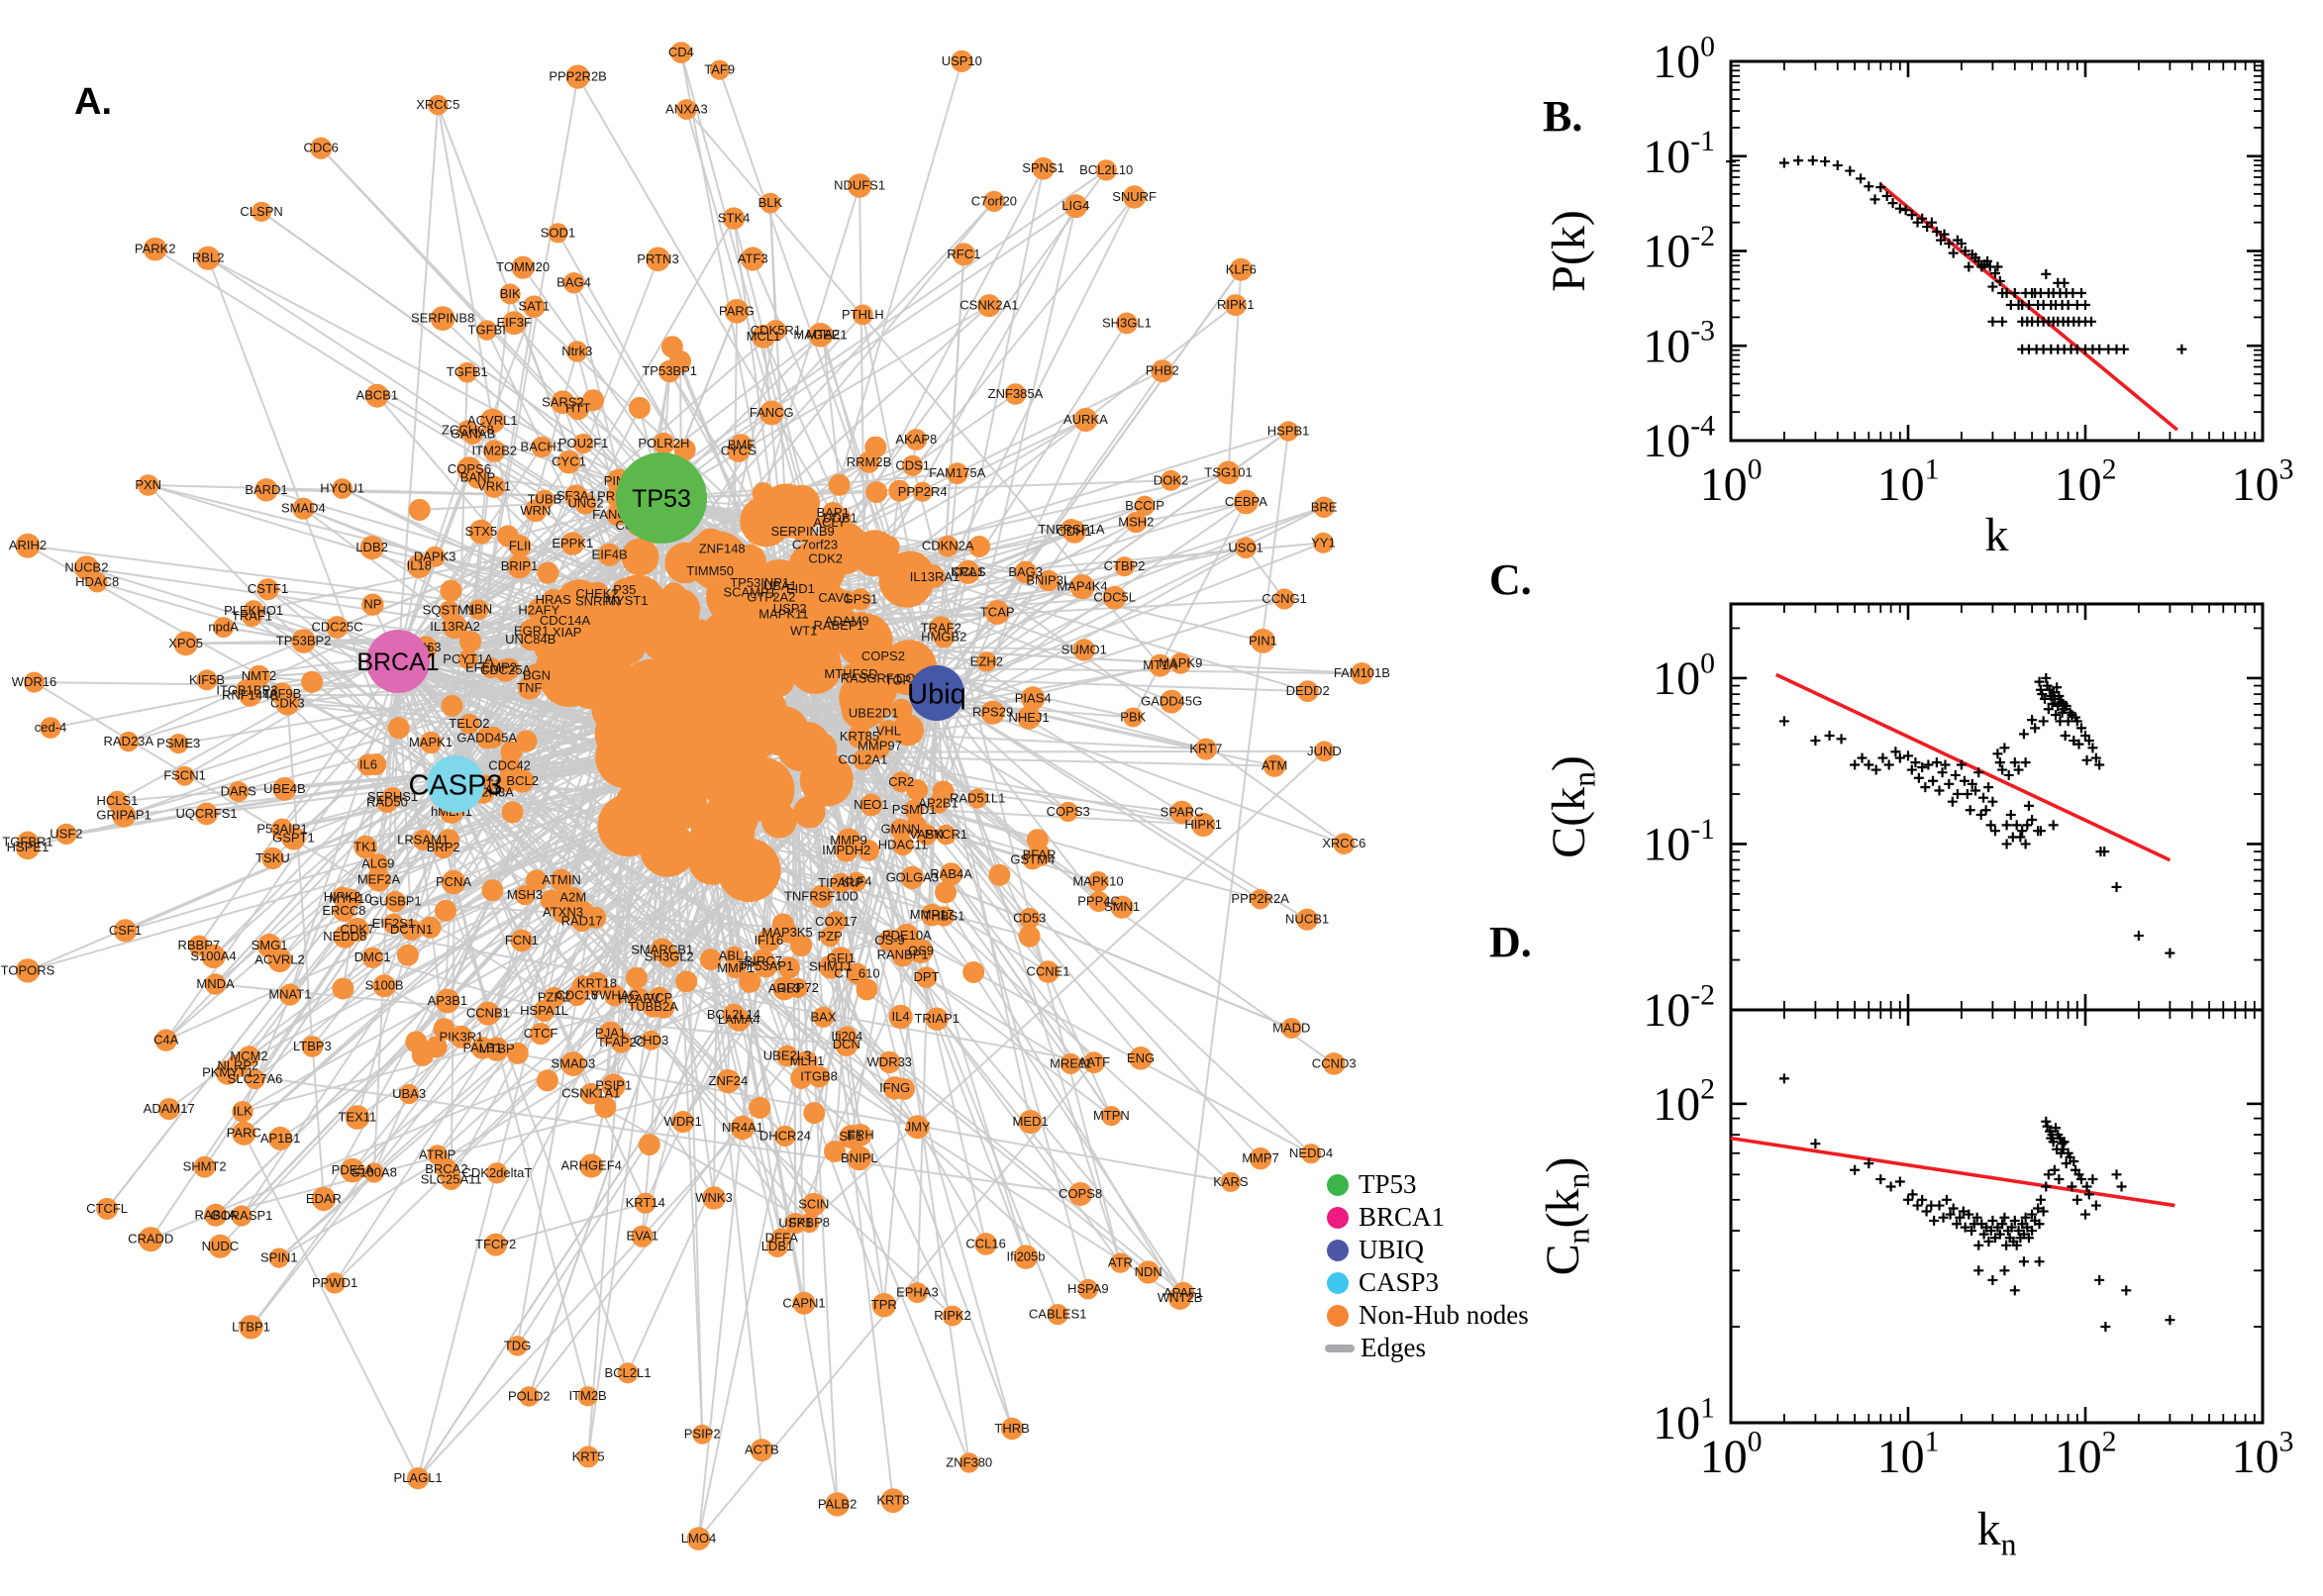 The height and width of the screenshot is (1596, 2323). What do you see at coordinates (784, 987) in the screenshot?
I see `gene-label: ARL3` at bounding box center [784, 987].